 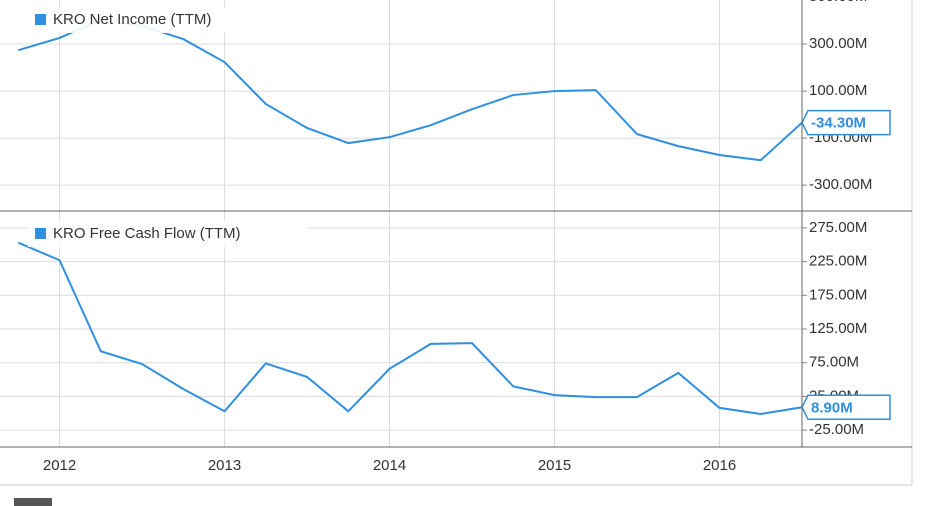 I want to click on y-tick-label: 125.00M, so click(x=838, y=328).